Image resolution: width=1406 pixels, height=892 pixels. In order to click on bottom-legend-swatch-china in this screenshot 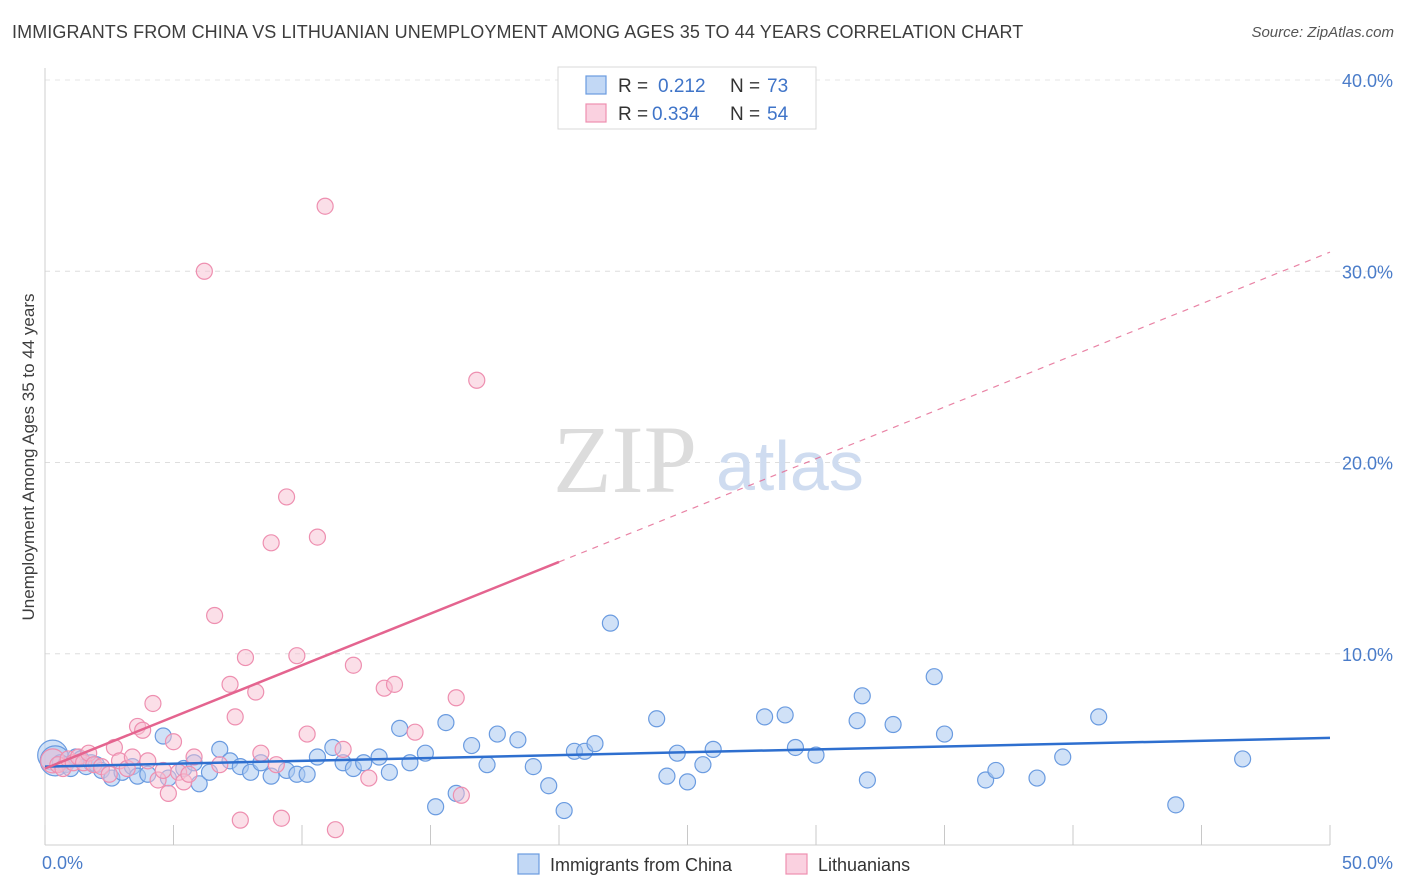, I will do `click(528, 864)`.